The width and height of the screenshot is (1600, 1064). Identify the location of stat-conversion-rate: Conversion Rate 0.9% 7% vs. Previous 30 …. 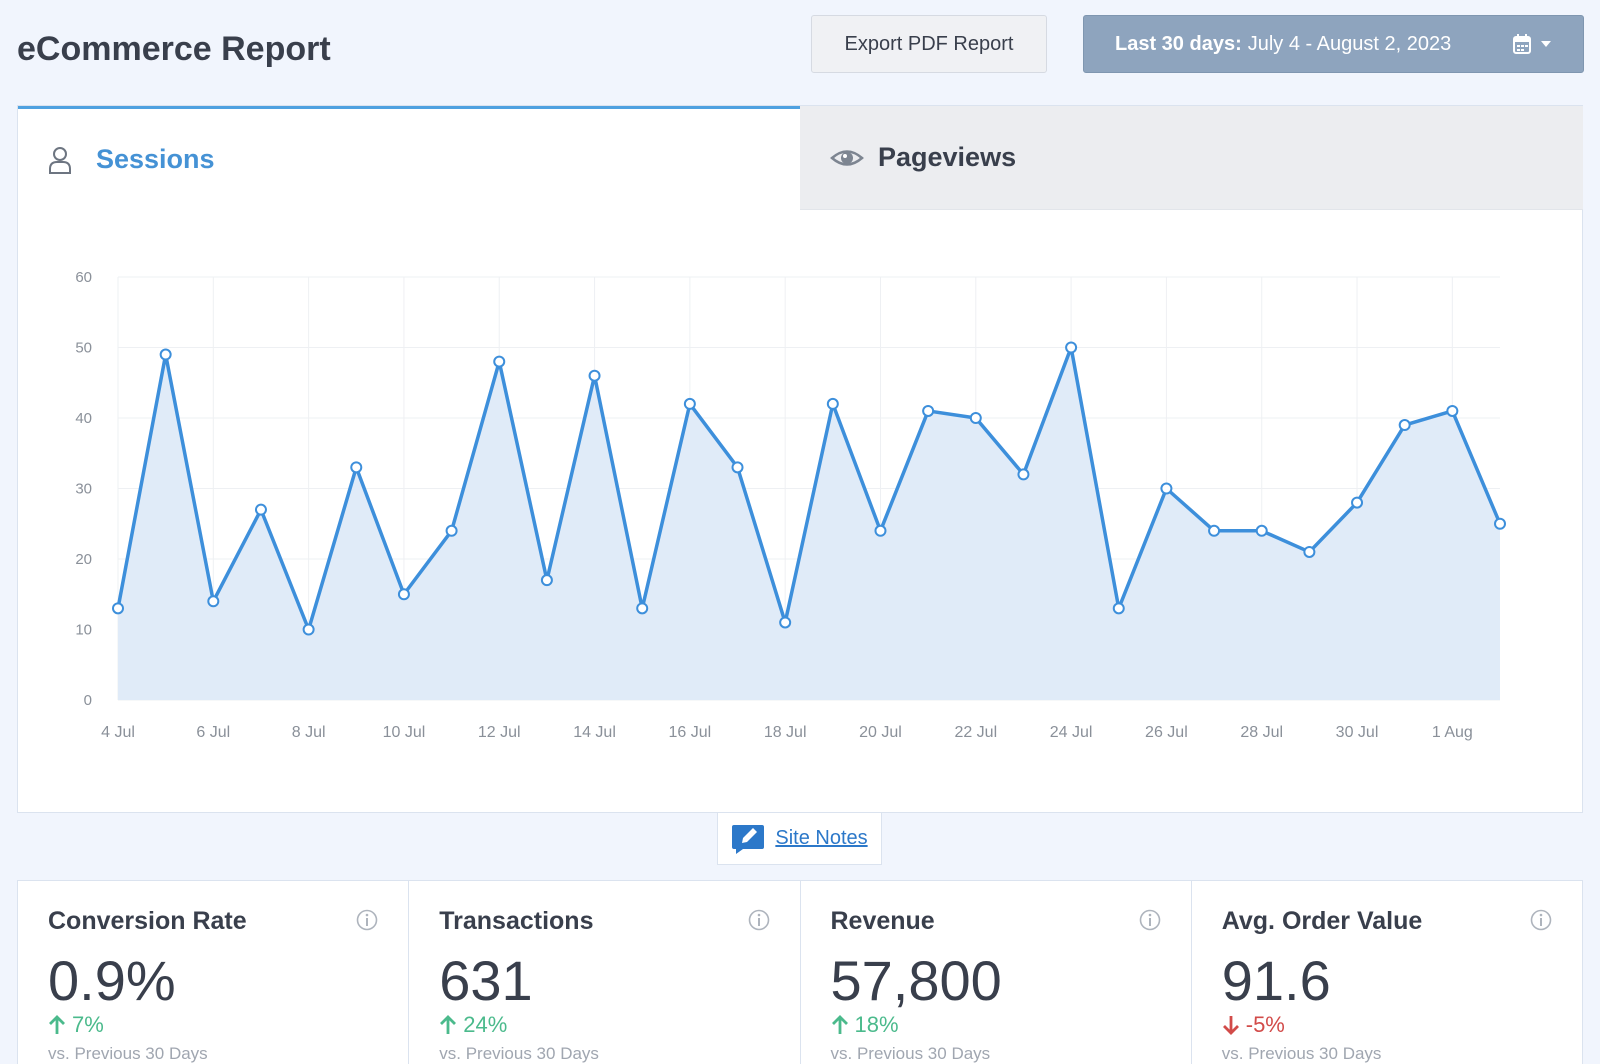
(214, 972).